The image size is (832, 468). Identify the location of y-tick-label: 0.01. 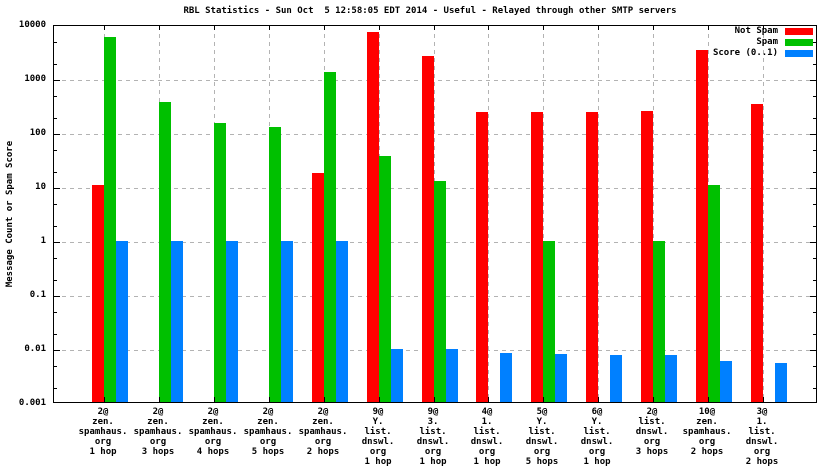
(35, 349).